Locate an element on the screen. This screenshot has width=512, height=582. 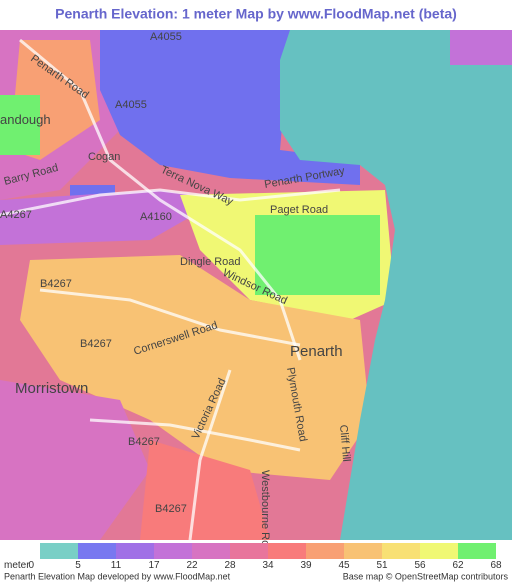
map-label: Cliff Hill is located at coordinates (344, 443).